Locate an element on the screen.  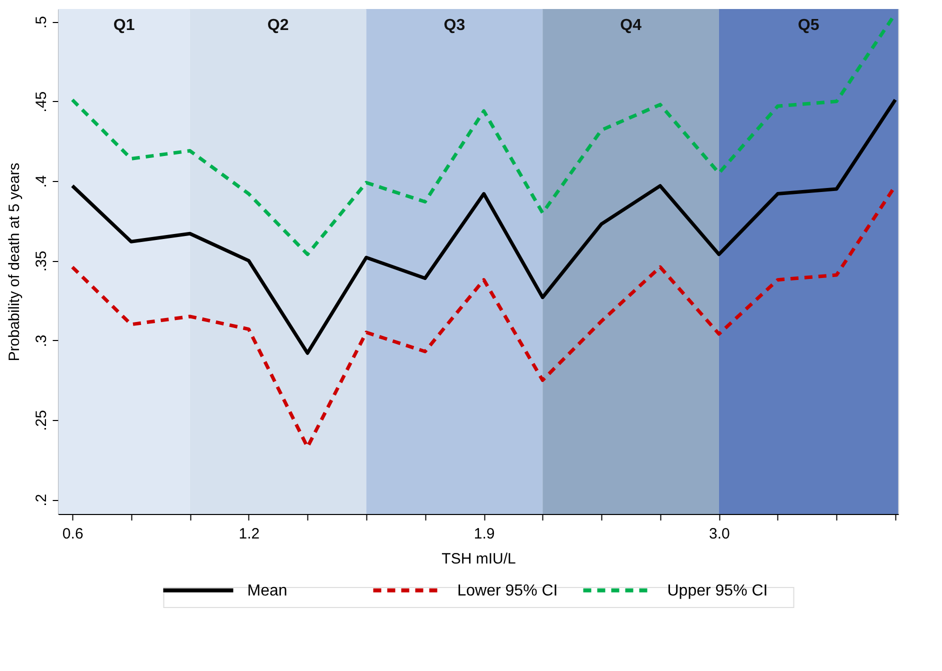
annotation: Q2 is located at coordinates (278, 25).